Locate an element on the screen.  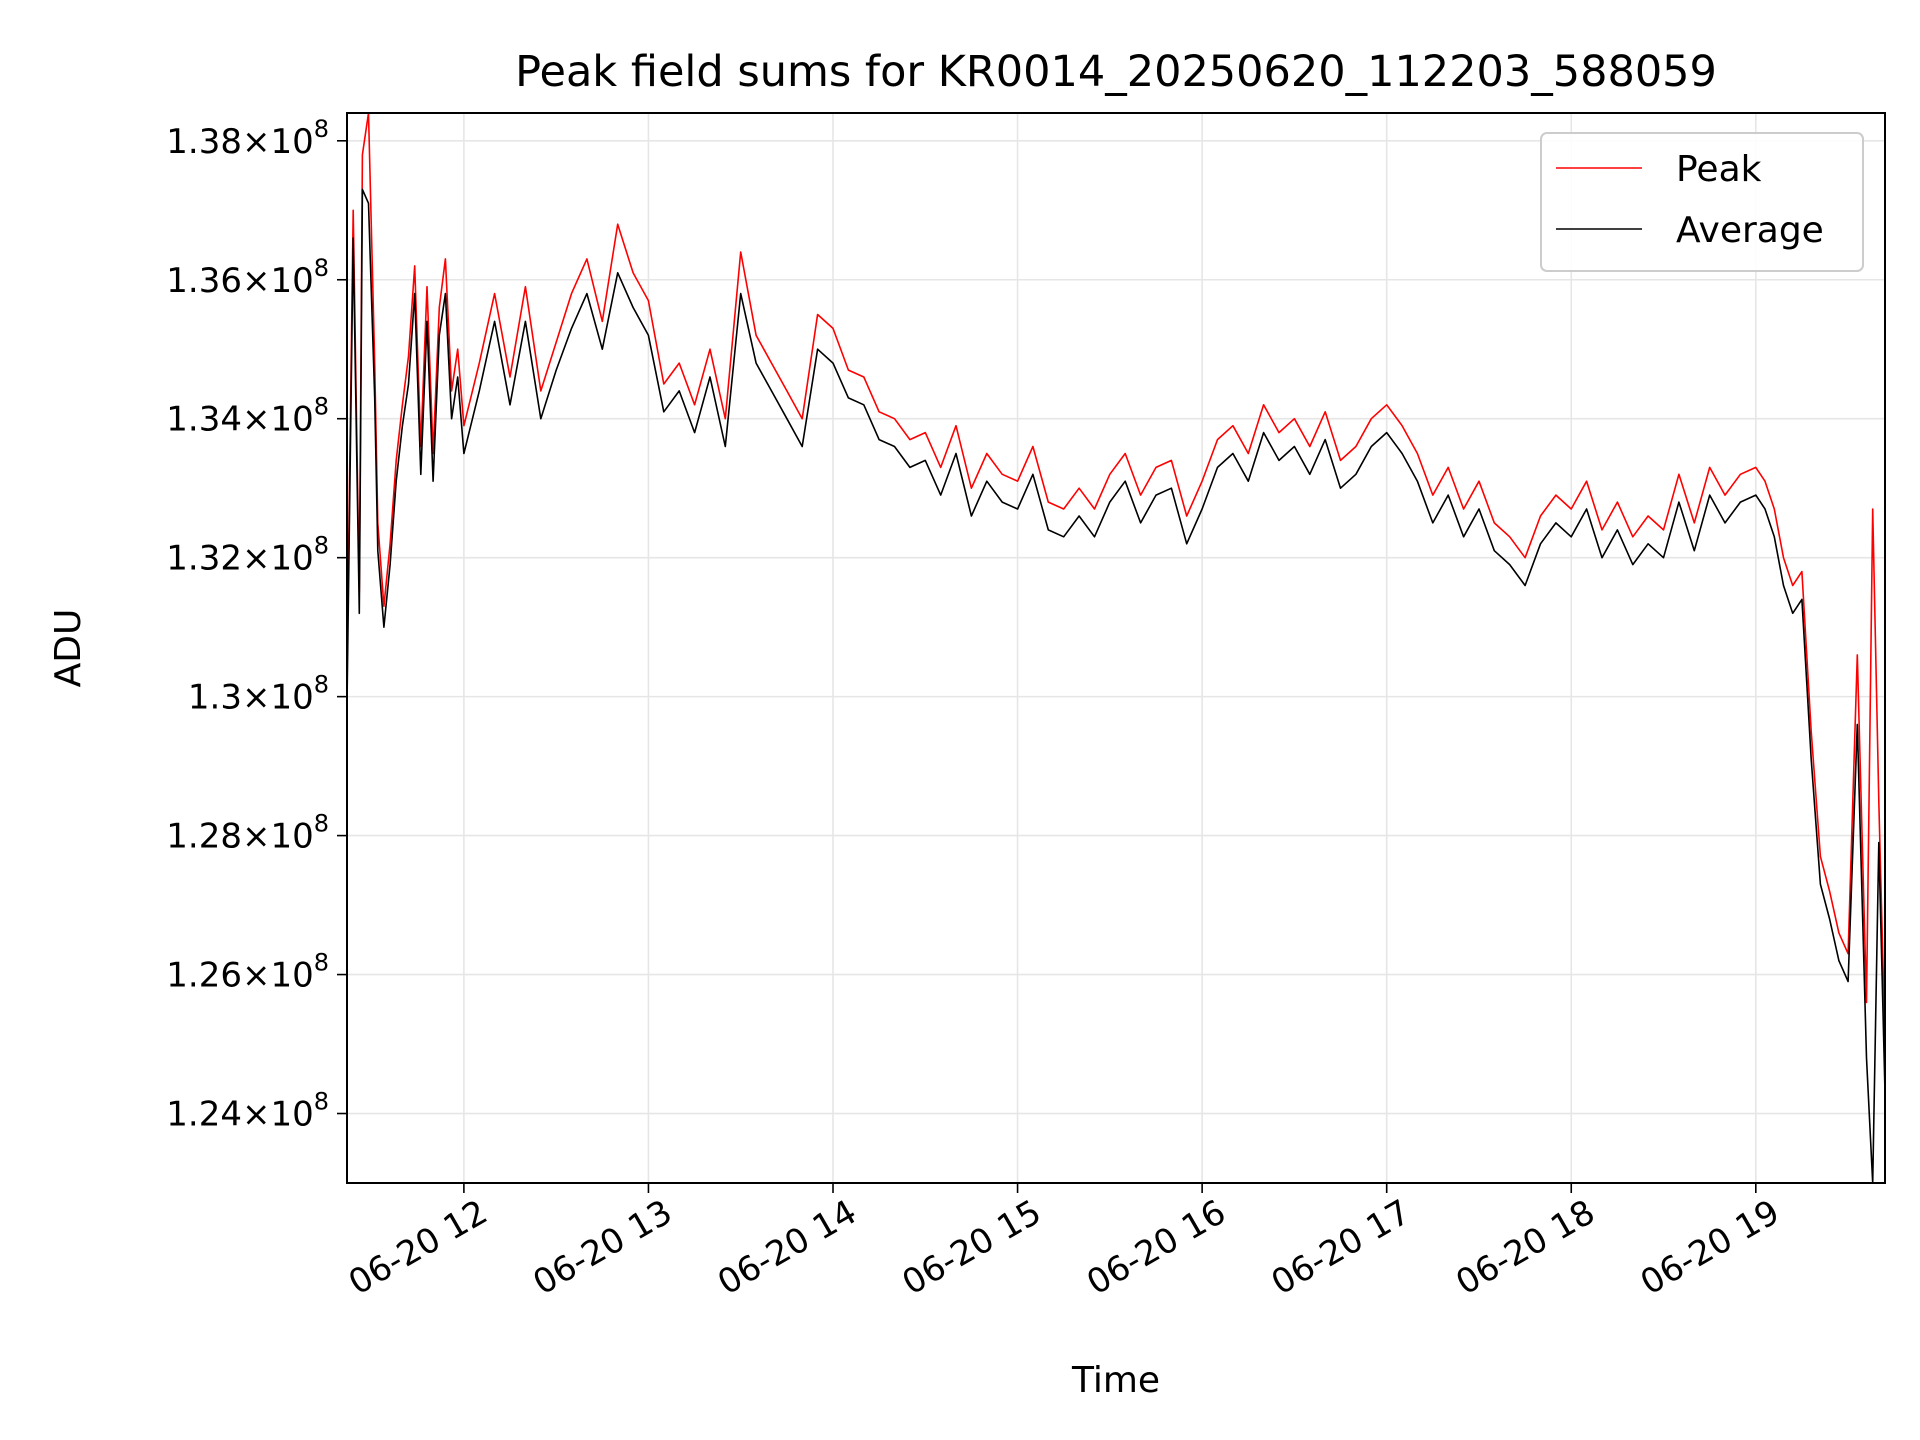
y-tick-label: 1.3×108 is located at coordinates (258, 694).